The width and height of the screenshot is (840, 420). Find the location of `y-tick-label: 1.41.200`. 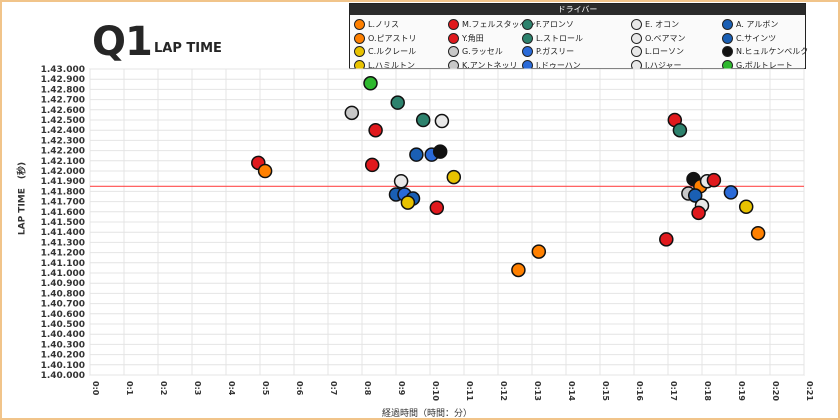

y-tick-label: 1.41.200 is located at coordinates (63, 254).